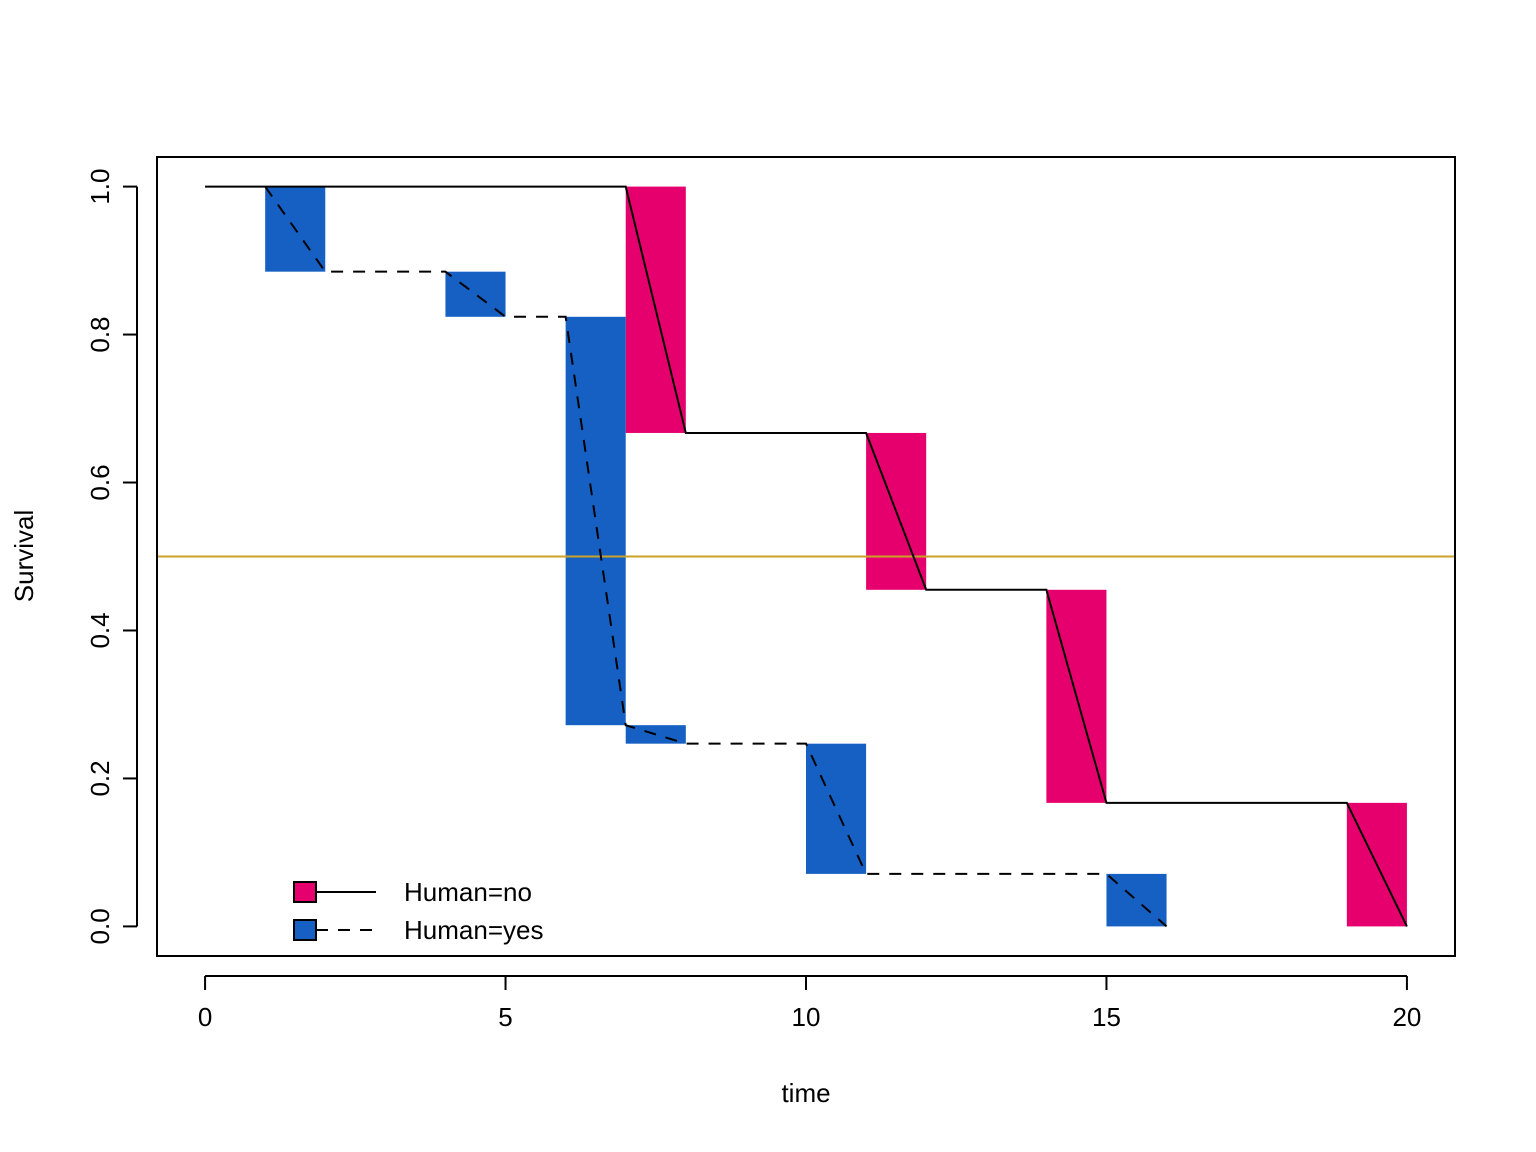 Image resolution: width=1536 pixels, height=1152 pixels. I want to click on x-axis-title: time, so click(805, 1093).